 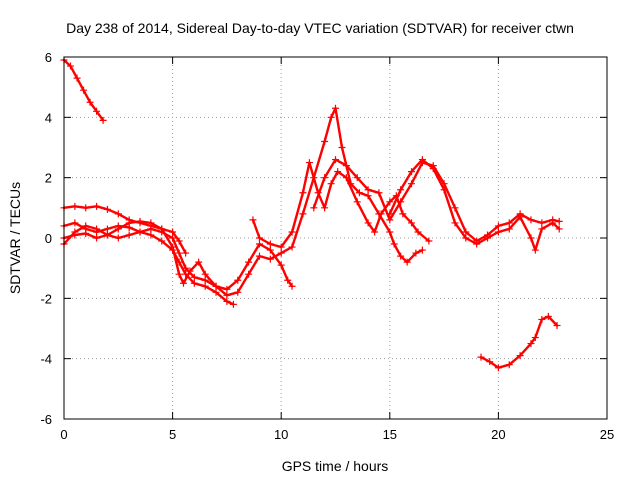 I want to click on y-tick-label: 4, so click(x=48, y=117).